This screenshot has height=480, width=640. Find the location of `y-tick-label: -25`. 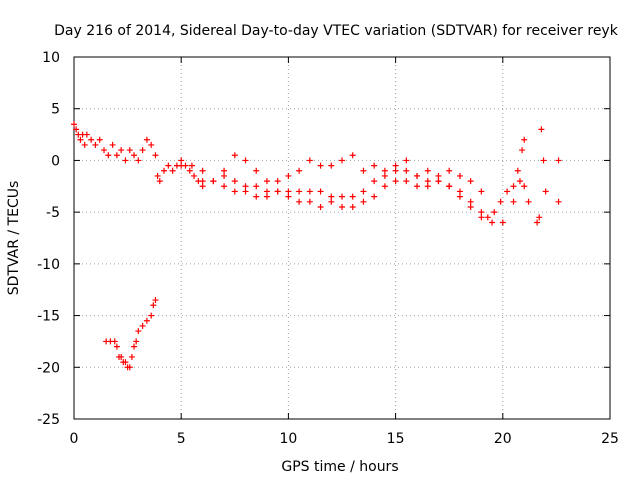

y-tick-label: -25 is located at coordinates (48, 420).